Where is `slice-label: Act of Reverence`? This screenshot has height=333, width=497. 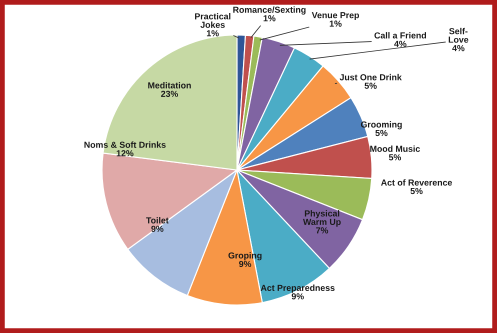 slice-label: Act of Reverence is located at coordinates (416, 182).